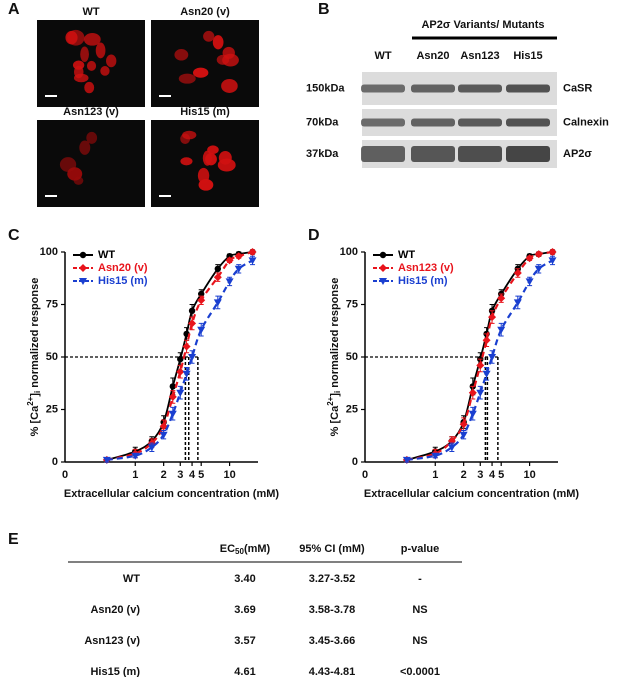 Image resolution: width=618 pixels, height=677 pixels. What do you see at coordinates (419, 610) in the screenshot?
I see `table-cell: NS` at bounding box center [419, 610].